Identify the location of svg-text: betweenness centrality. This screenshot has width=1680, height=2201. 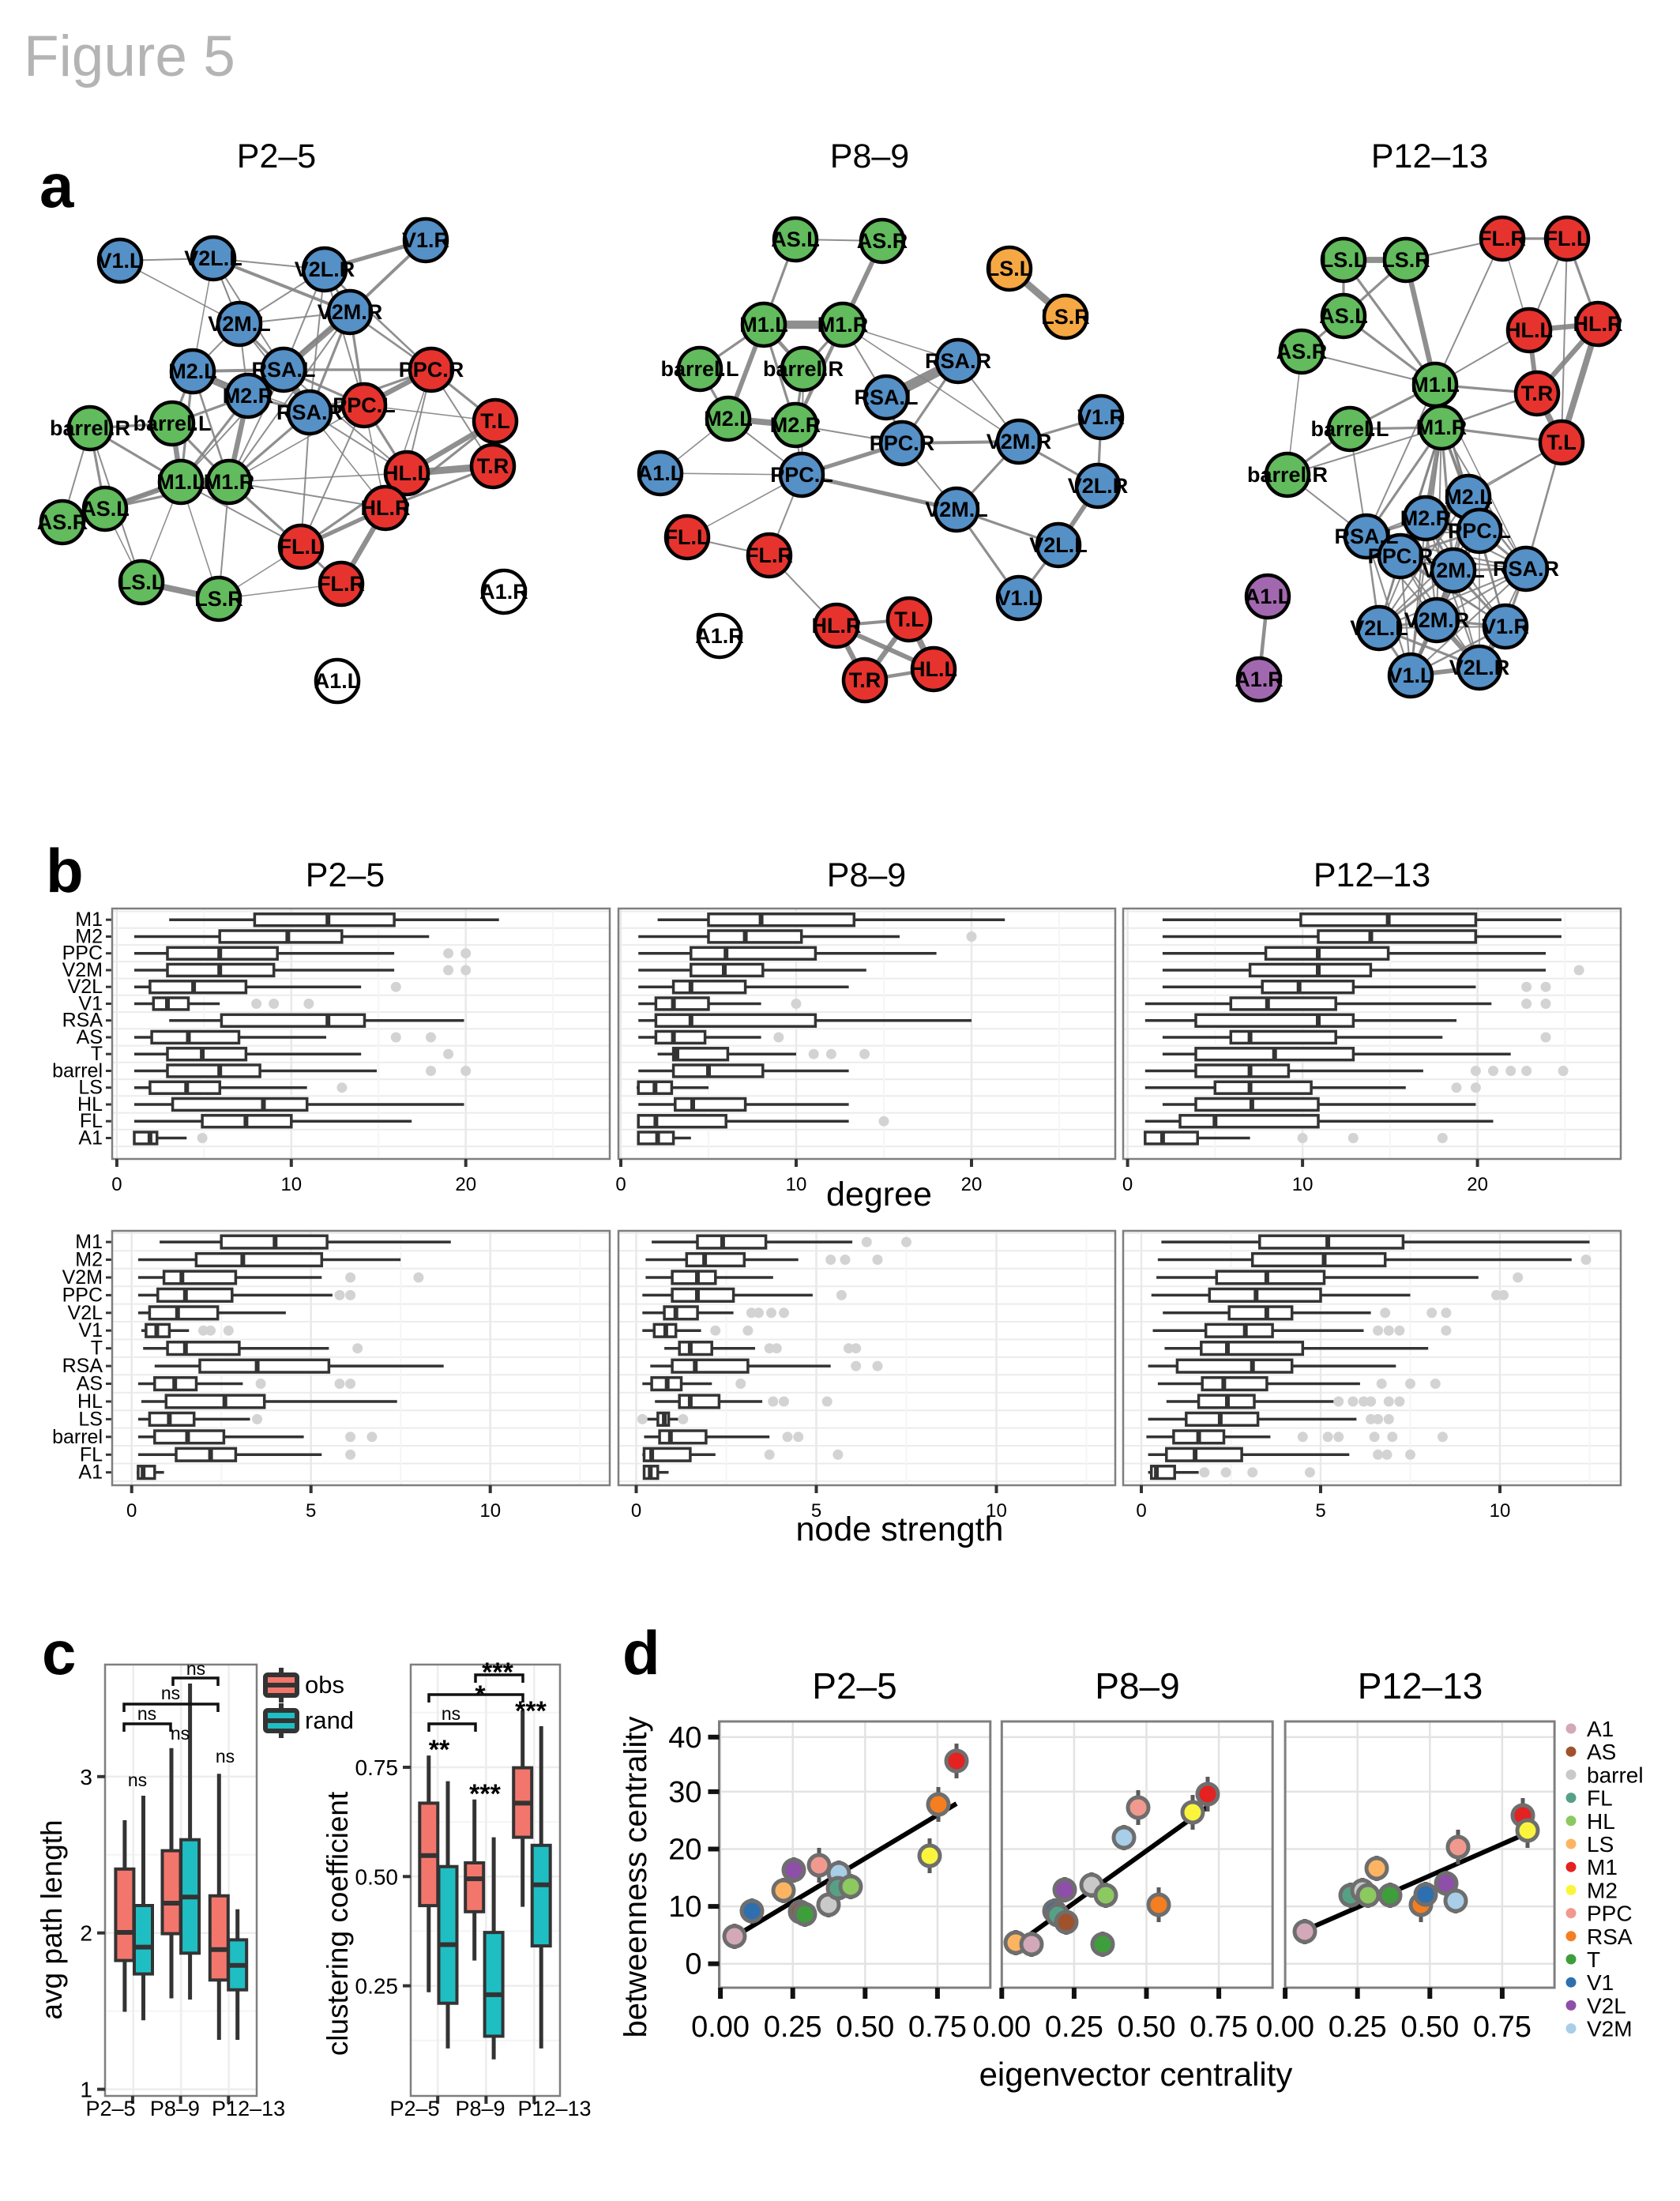
(635, 1877).